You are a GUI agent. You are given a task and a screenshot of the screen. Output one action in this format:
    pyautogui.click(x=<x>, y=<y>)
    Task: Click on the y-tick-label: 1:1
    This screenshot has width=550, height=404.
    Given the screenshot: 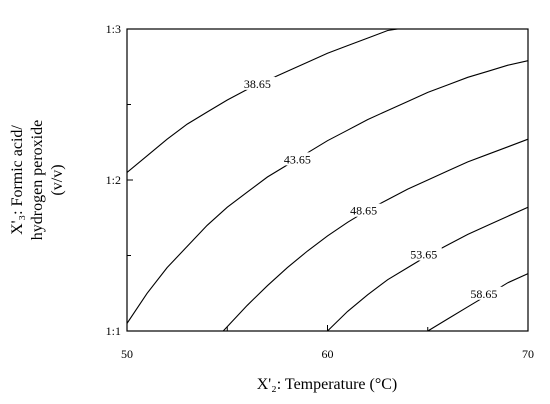 What is the action you would take?
    pyautogui.click(x=113, y=331)
    